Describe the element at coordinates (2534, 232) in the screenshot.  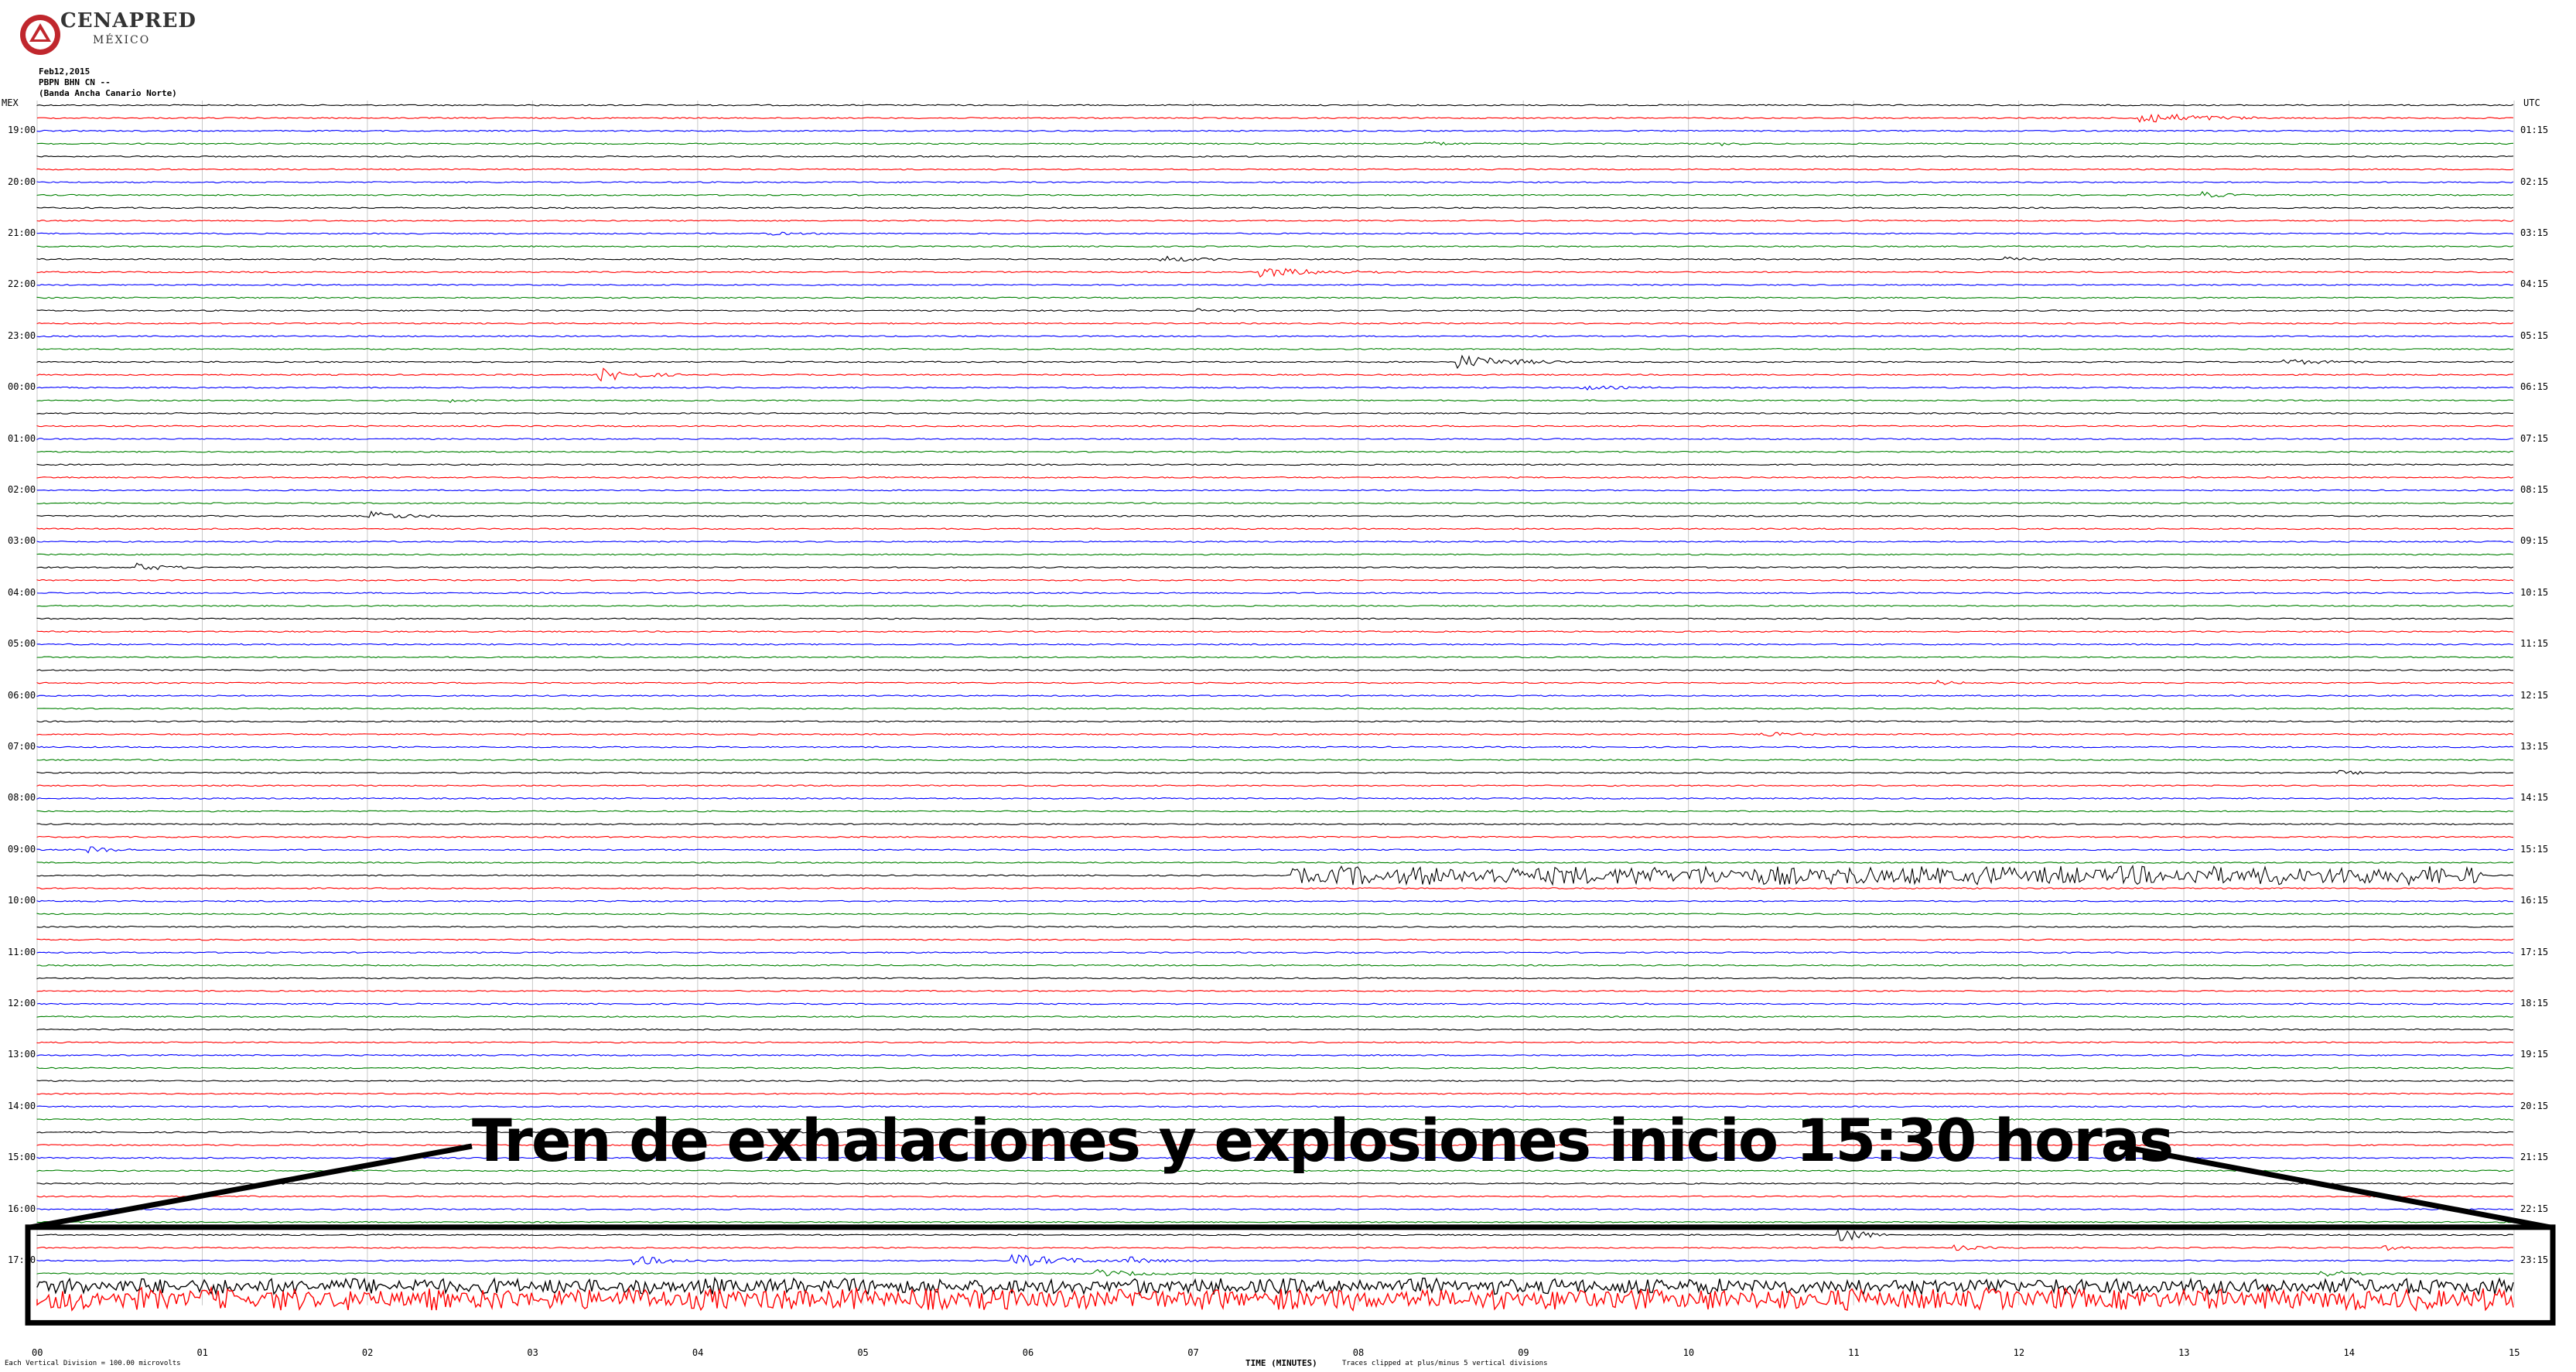
I see `right-hour-label: 03:15` at that location.